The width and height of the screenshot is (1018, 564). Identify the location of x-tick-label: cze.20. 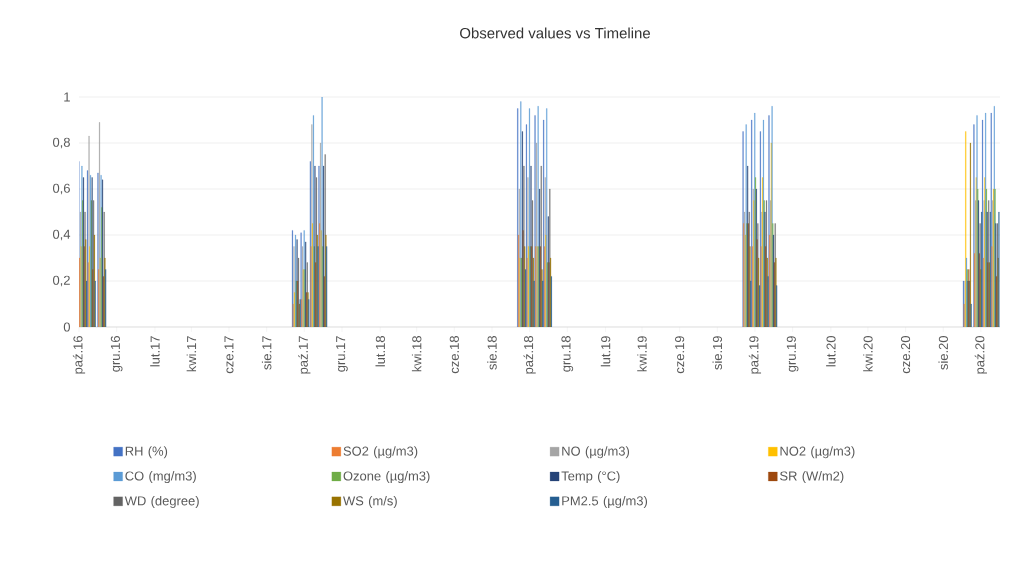
(905, 355).